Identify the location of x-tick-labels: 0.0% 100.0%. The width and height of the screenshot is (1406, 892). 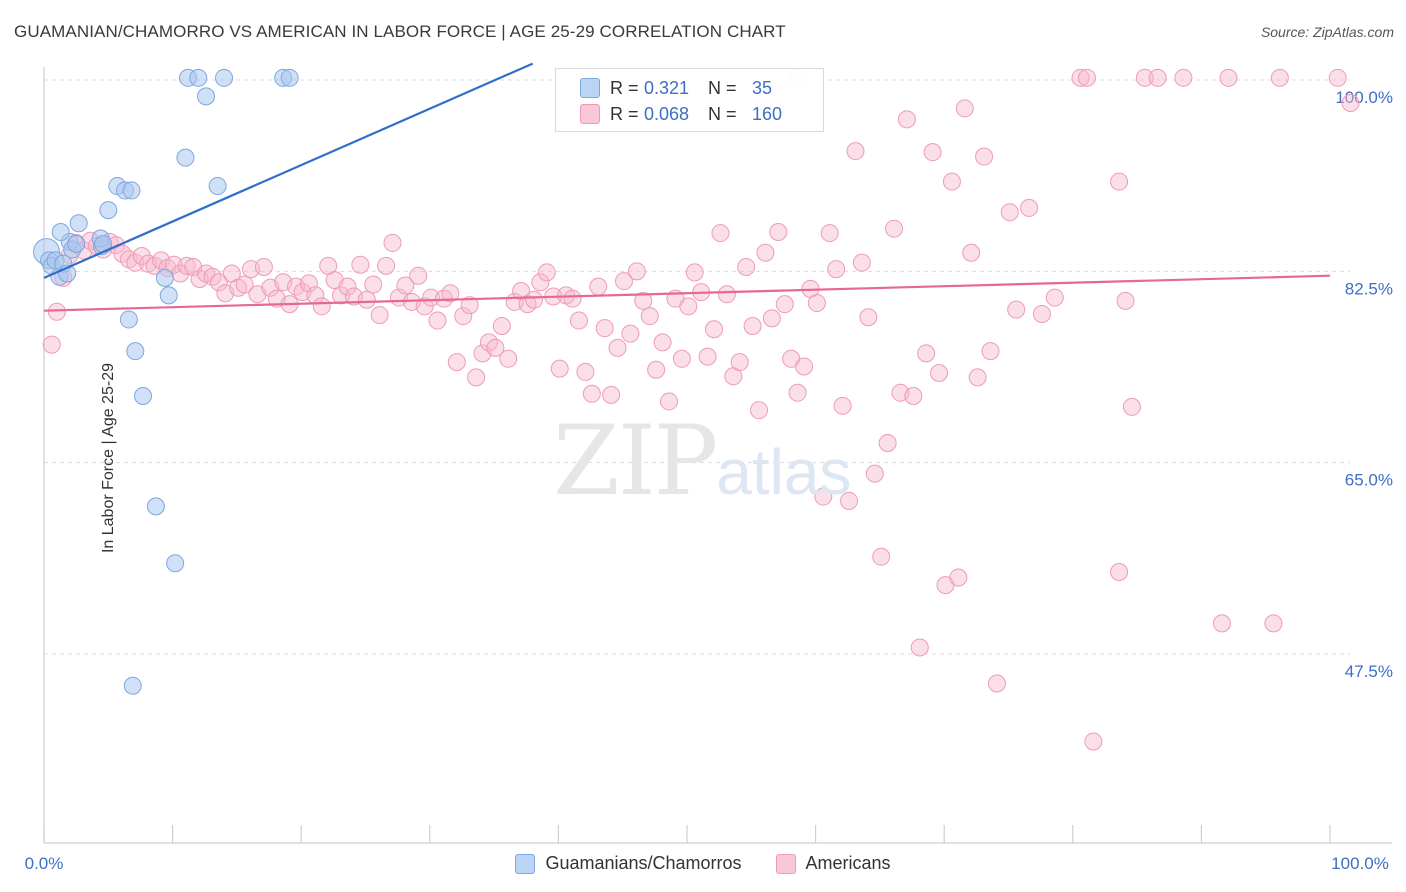
(707, 863).